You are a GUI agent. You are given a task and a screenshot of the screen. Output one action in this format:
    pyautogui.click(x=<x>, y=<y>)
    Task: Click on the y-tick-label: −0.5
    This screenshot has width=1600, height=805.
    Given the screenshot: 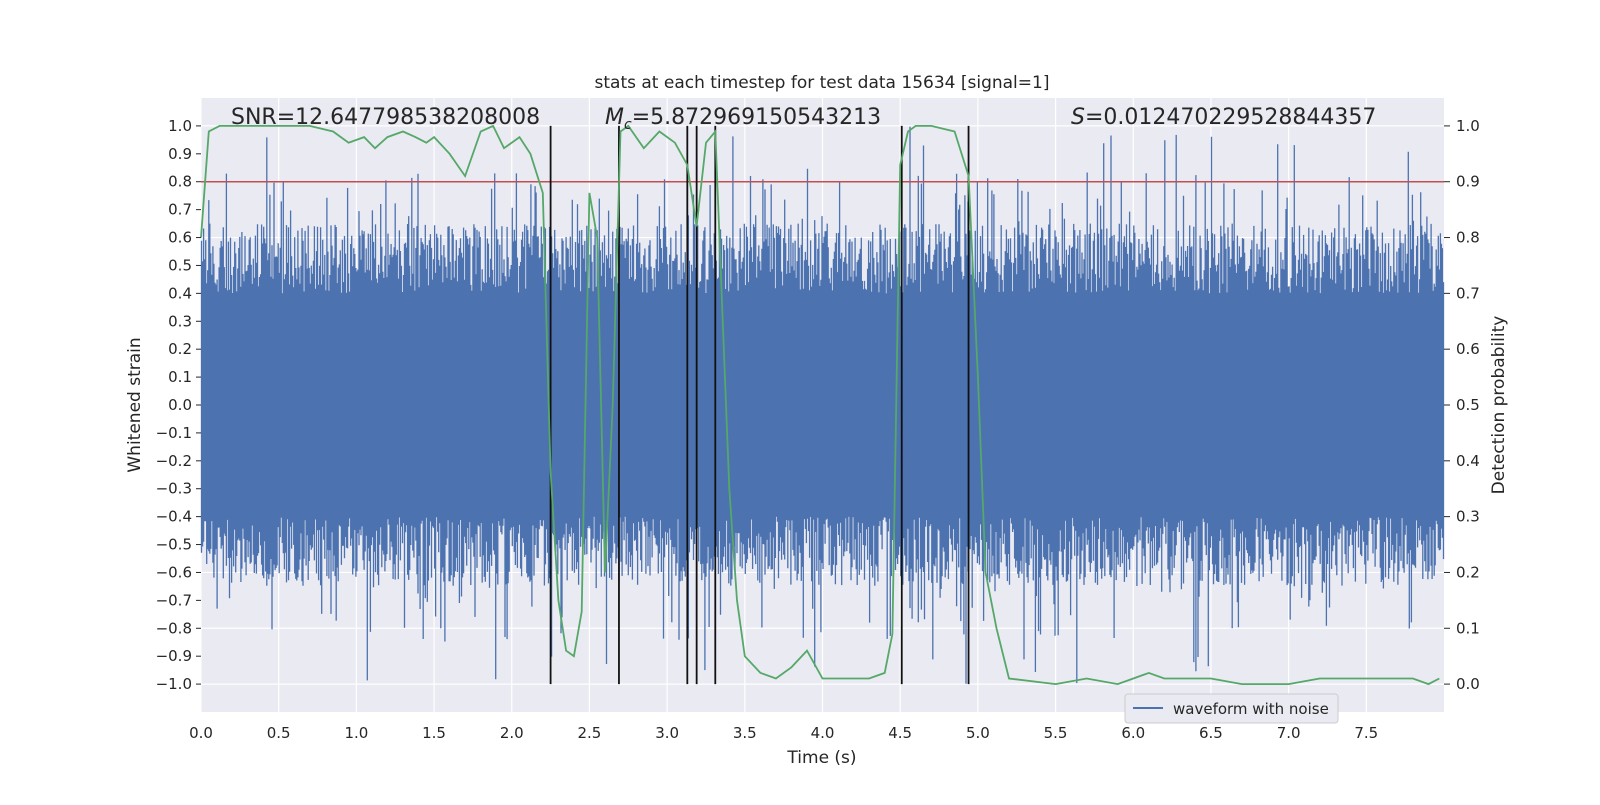 What is the action you would take?
    pyautogui.click(x=174, y=545)
    